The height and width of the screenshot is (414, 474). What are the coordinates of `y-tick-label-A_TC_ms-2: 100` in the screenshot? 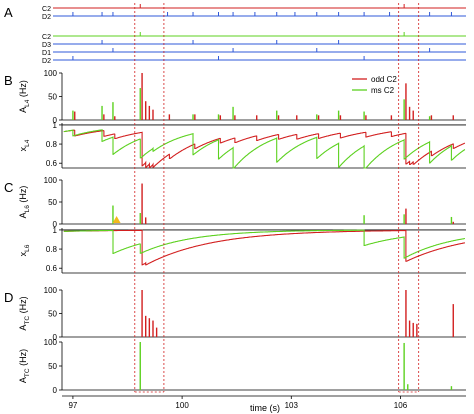 It's located at (51, 342).